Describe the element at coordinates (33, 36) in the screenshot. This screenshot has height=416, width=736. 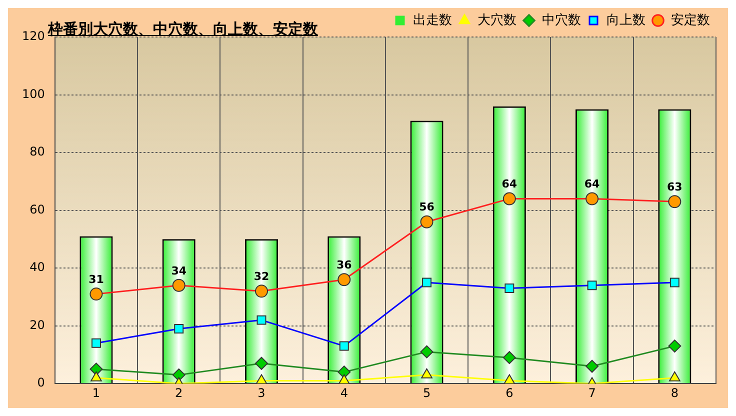
I see `y-tick-label: 120` at that location.